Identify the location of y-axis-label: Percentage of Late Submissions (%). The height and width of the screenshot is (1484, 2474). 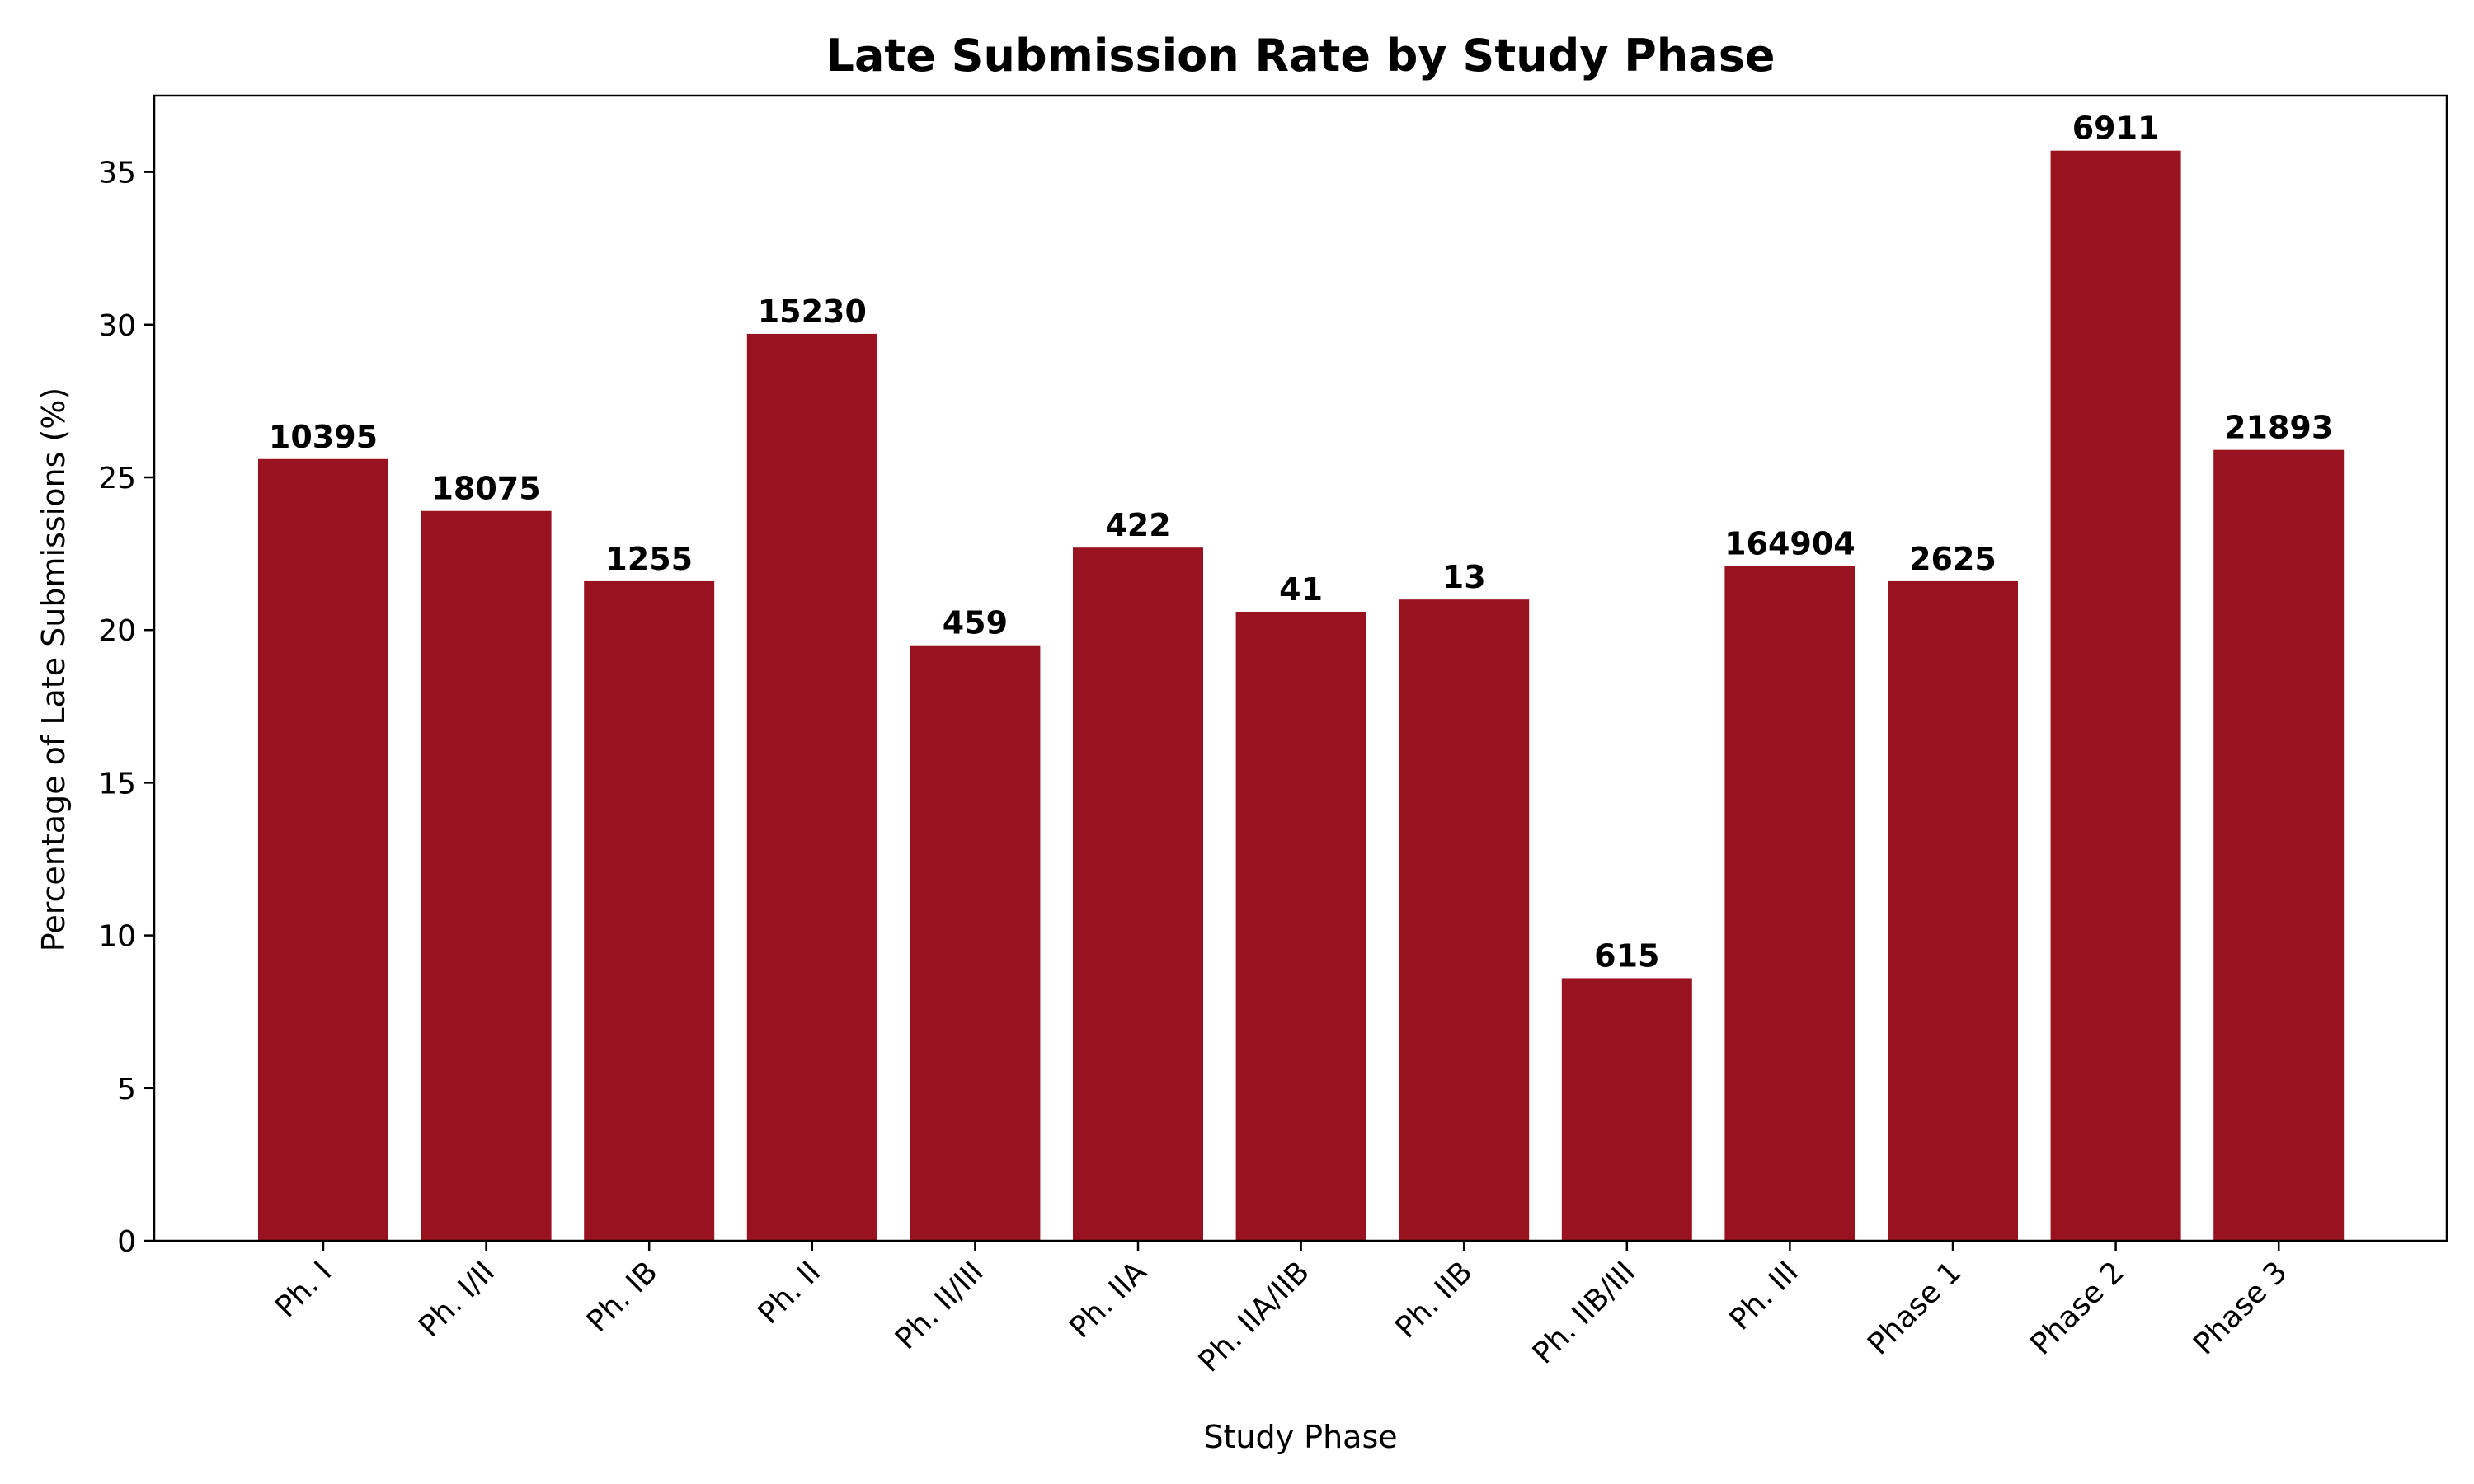
(53, 669).